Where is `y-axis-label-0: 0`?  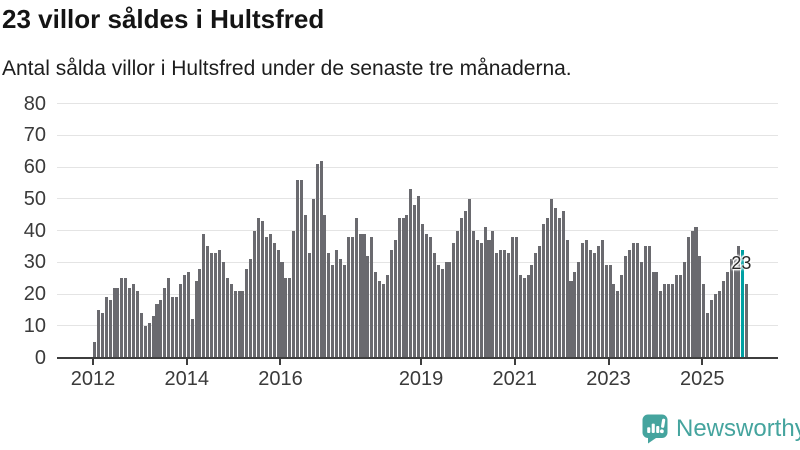
y-axis-label-0: 0 is located at coordinates (40, 357).